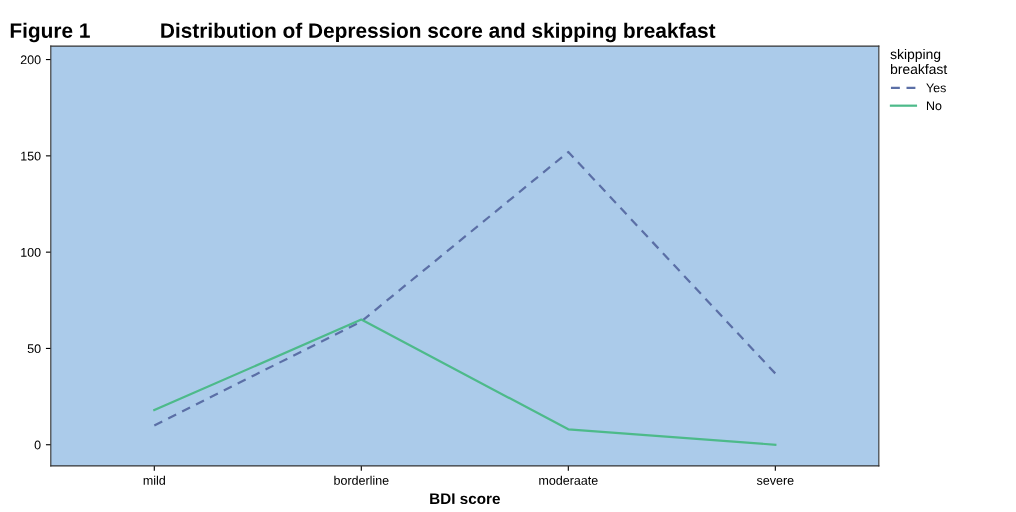  I want to click on y-tick-label: 200, so click(30, 60).